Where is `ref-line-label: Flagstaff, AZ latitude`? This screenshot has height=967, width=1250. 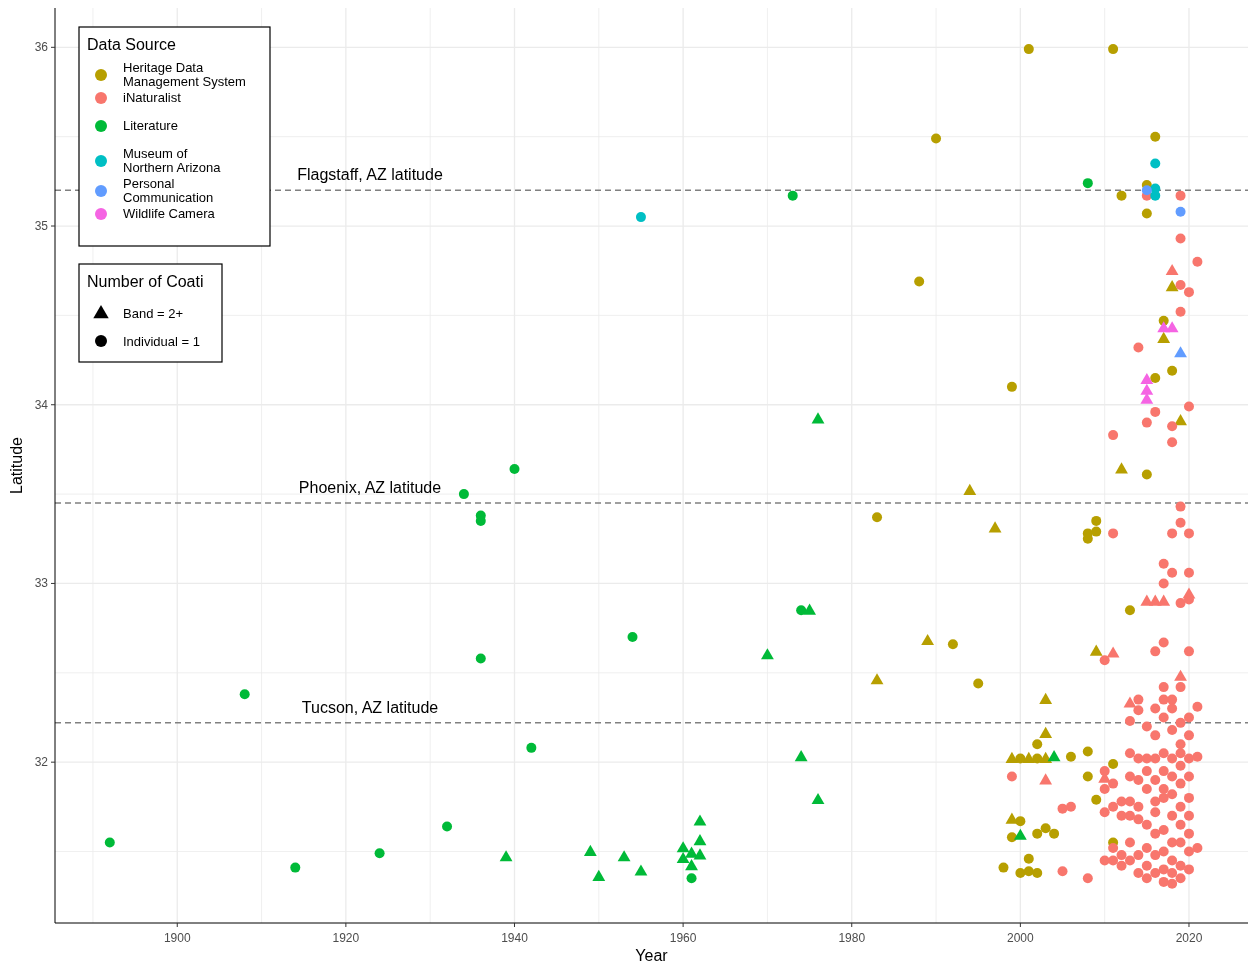 ref-line-label: Flagstaff, AZ latitude is located at coordinates (370, 175).